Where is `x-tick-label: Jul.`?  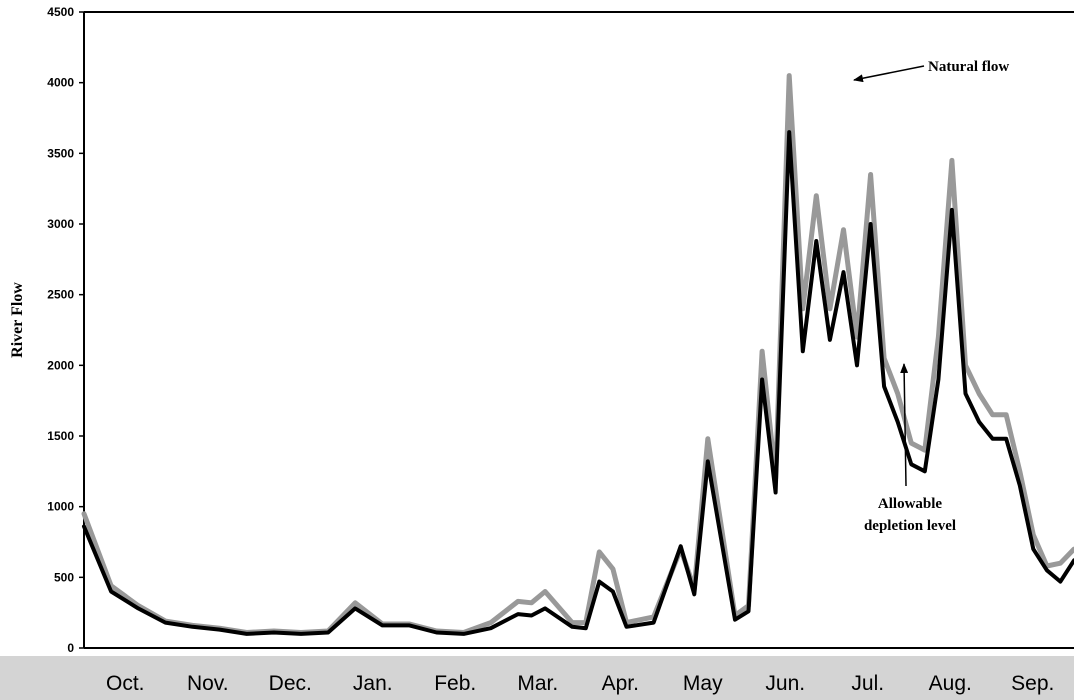
x-tick-label: Jul. is located at coordinates (867, 683).